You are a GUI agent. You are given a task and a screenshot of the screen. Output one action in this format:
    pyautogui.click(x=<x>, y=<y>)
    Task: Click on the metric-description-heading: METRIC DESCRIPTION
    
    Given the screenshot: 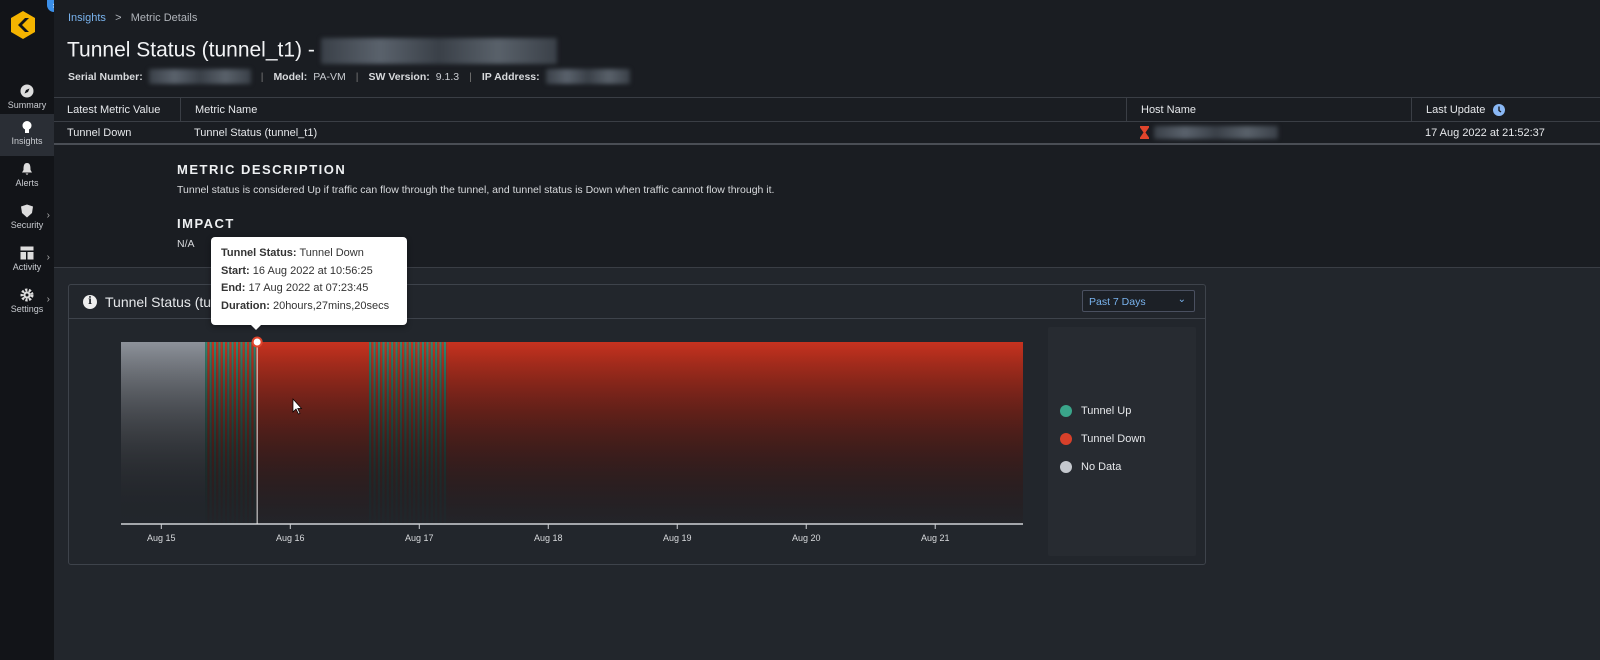 What is the action you would take?
    pyautogui.click(x=262, y=169)
    